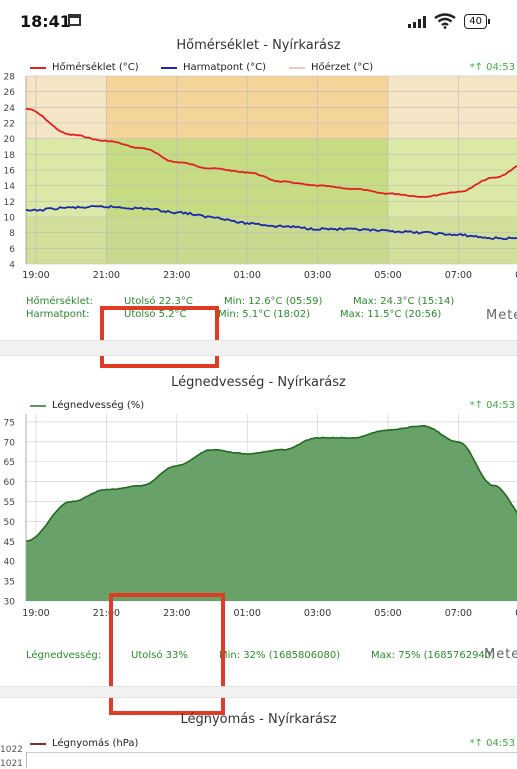 The height and width of the screenshot is (769, 517). What do you see at coordinates (433, 655) in the screenshot?
I see `stat-humidity-max: Max: 75% (1685762940)` at bounding box center [433, 655].